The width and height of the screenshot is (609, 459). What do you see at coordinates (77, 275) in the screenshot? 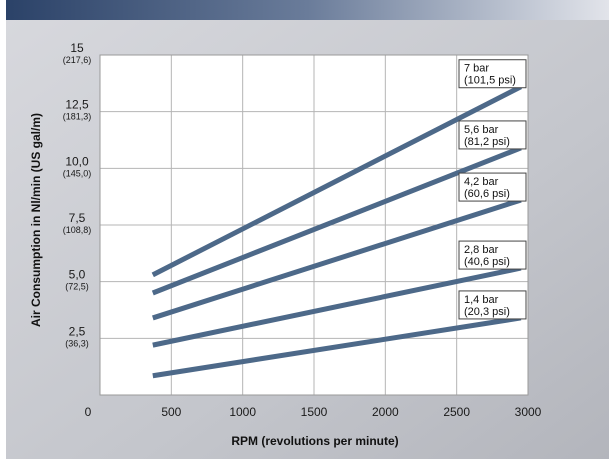
I see `y-tick-label: 5,0` at bounding box center [77, 275].